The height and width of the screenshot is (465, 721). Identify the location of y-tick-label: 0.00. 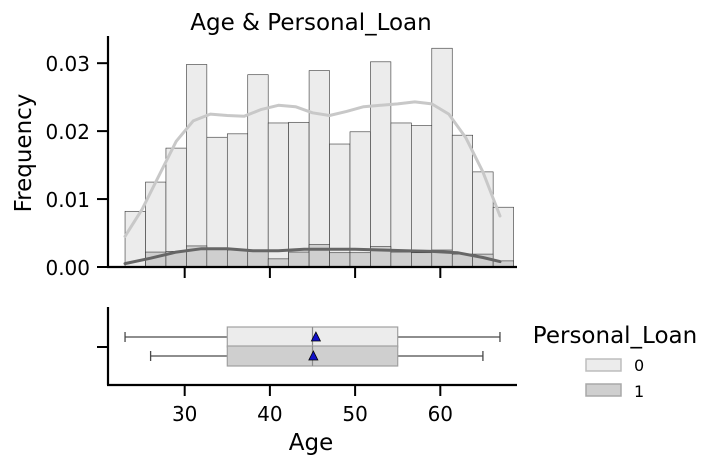
(67, 268).